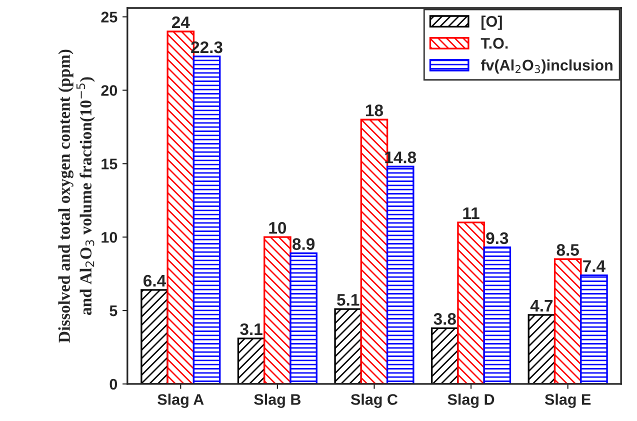 The height and width of the screenshot is (421, 637). What do you see at coordinates (492, 23) in the screenshot?
I see `legend-label: [O]` at bounding box center [492, 23].